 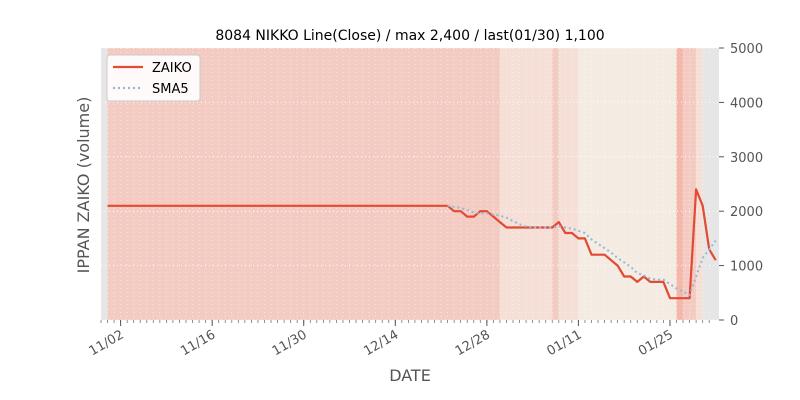 I want to click on y-tick-label-5: 5000, so click(x=746, y=49).